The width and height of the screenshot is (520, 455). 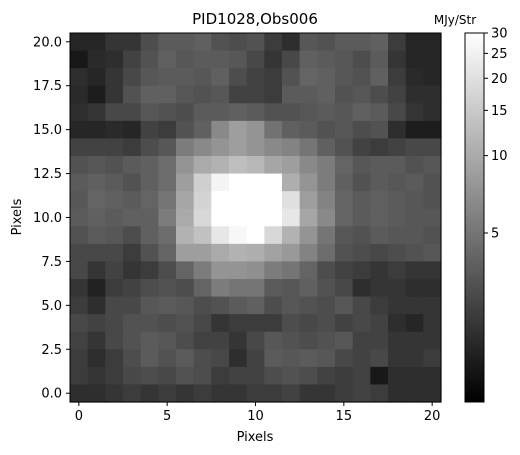 What do you see at coordinates (79, 416) in the screenshot?
I see `x-tick-label: 0` at bounding box center [79, 416].